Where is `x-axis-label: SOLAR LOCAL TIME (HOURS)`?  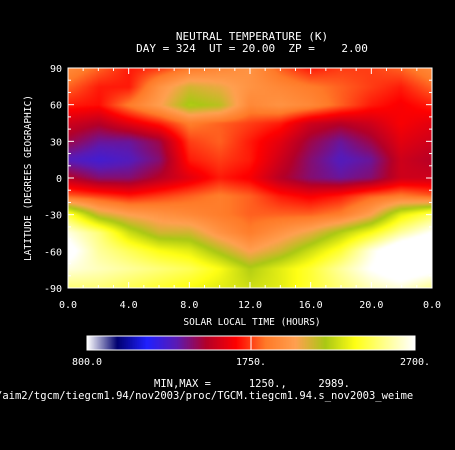
x-axis-label: SOLAR LOCAL TIME (HOURS) is located at coordinates (251, 322).